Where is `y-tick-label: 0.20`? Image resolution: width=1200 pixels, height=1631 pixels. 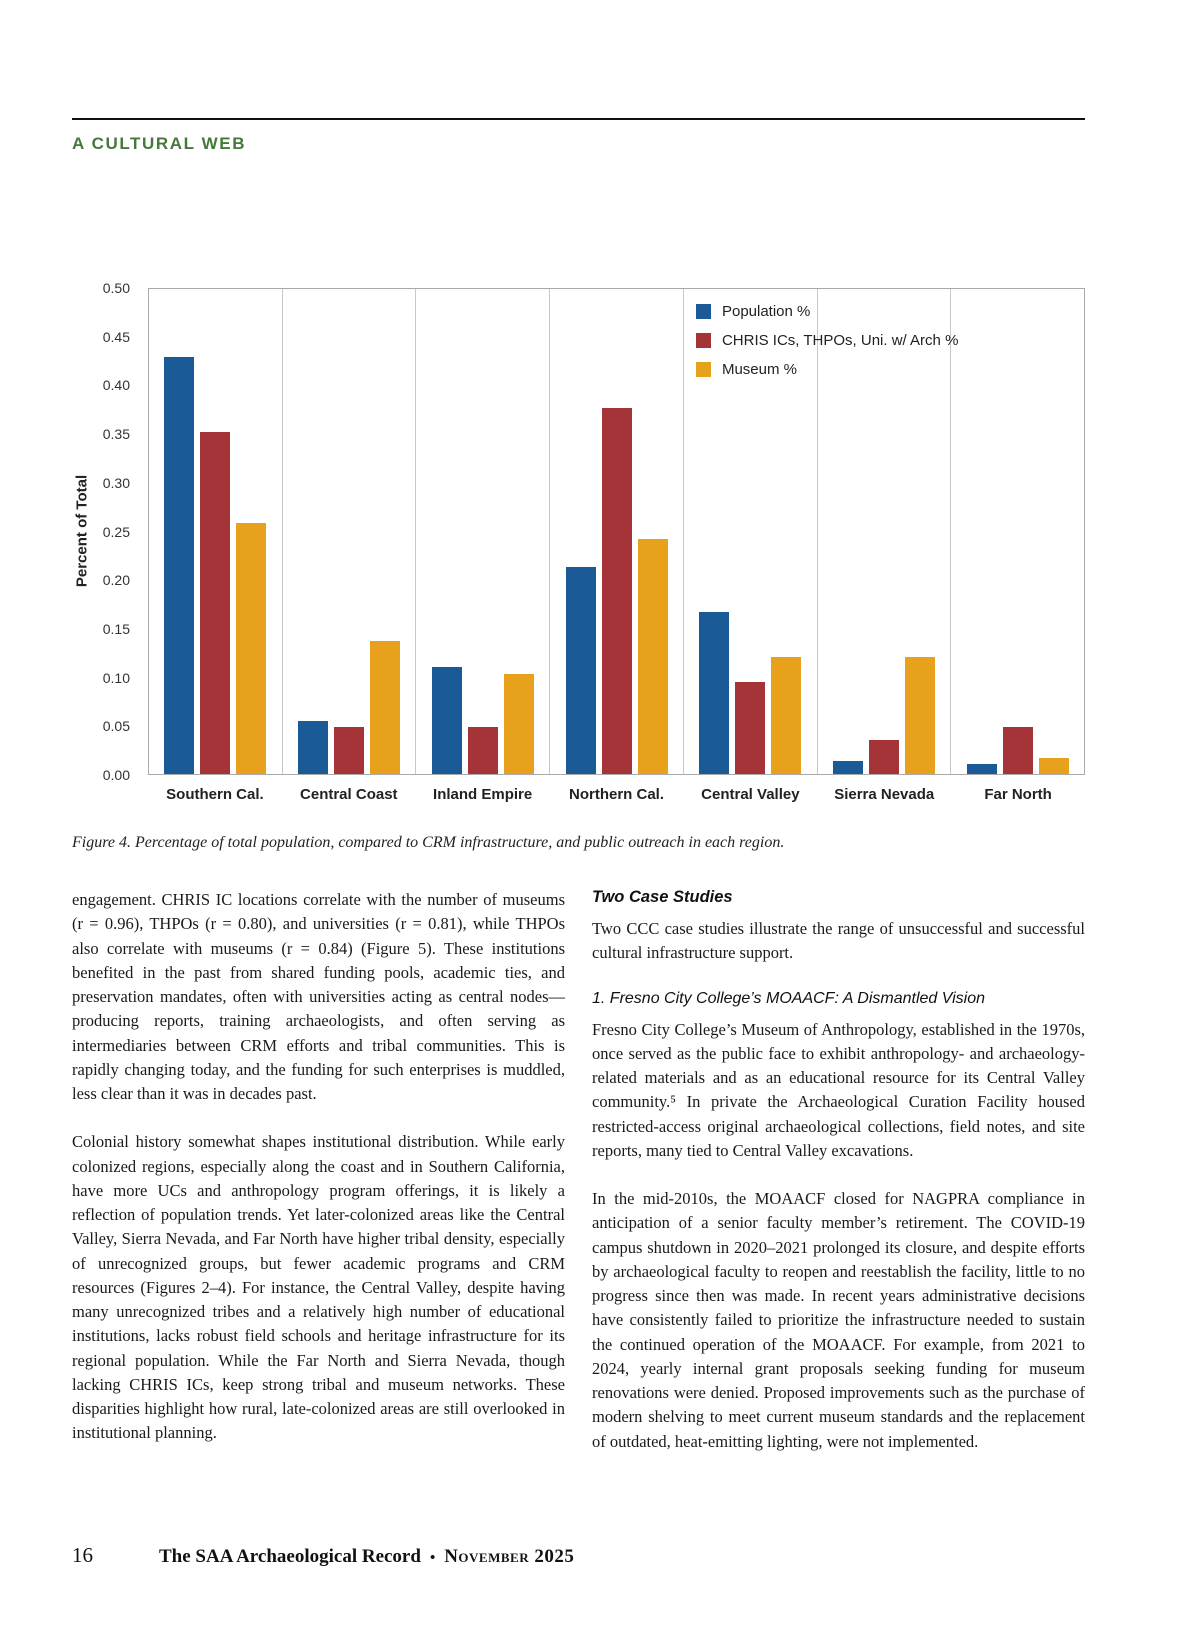 y-tick-label: 0.20 is located at coordinates (116, 580).